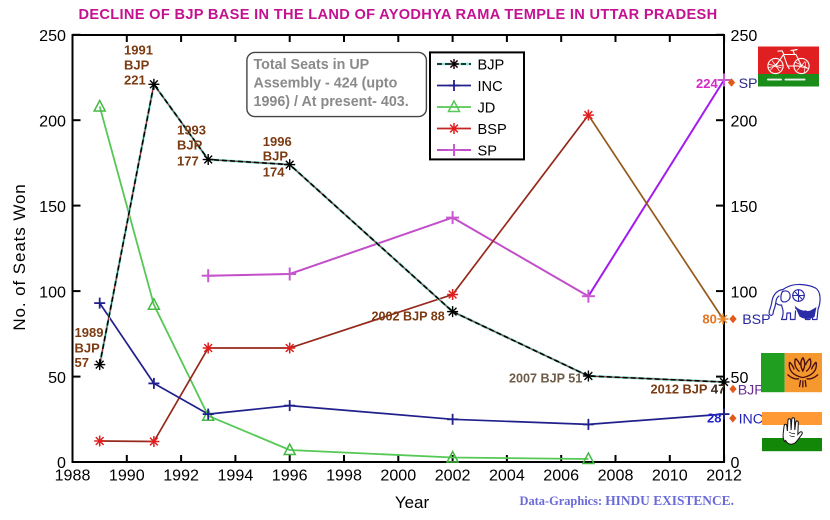  I want to click on svg-text: 1988, so click(73, 476).